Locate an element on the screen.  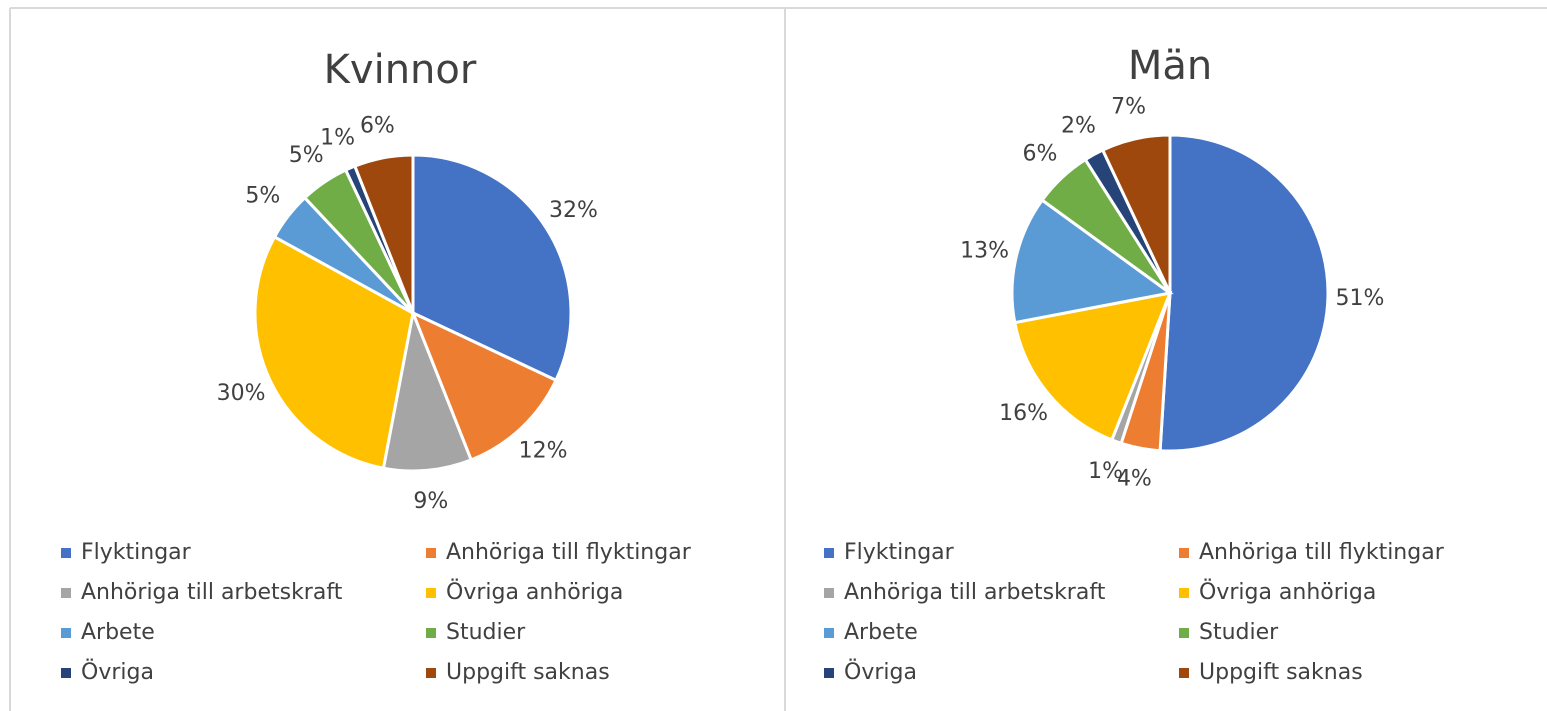
data-label: 16% is located at coordinates (1023, 413).